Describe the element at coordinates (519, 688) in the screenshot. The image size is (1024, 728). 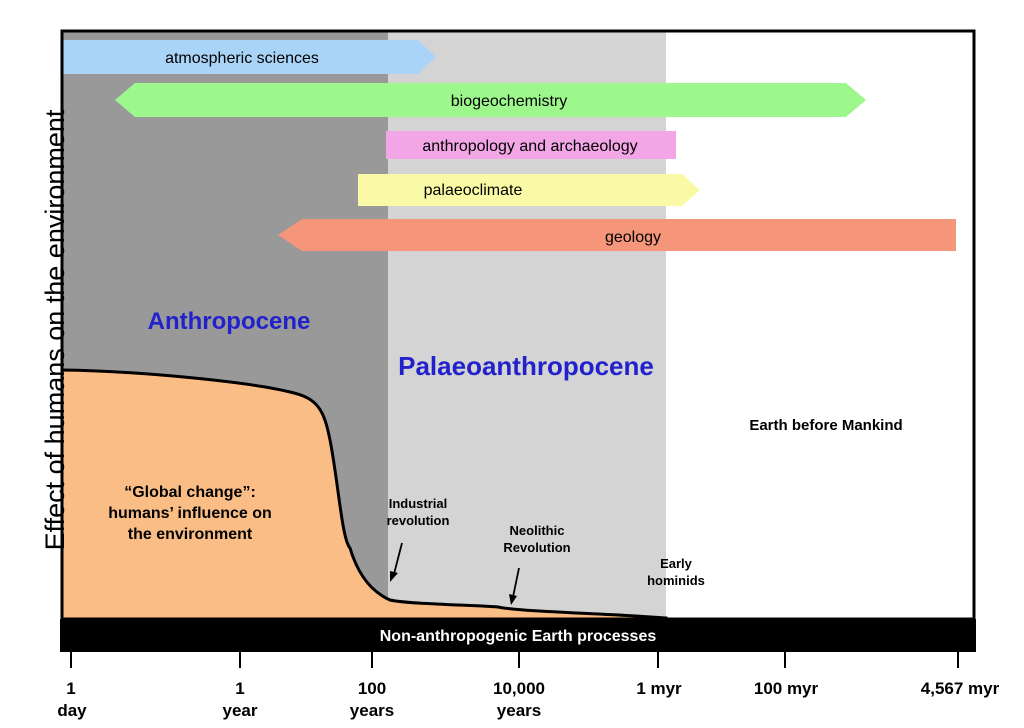
I see `x-tick-label: 10,000` at that location.